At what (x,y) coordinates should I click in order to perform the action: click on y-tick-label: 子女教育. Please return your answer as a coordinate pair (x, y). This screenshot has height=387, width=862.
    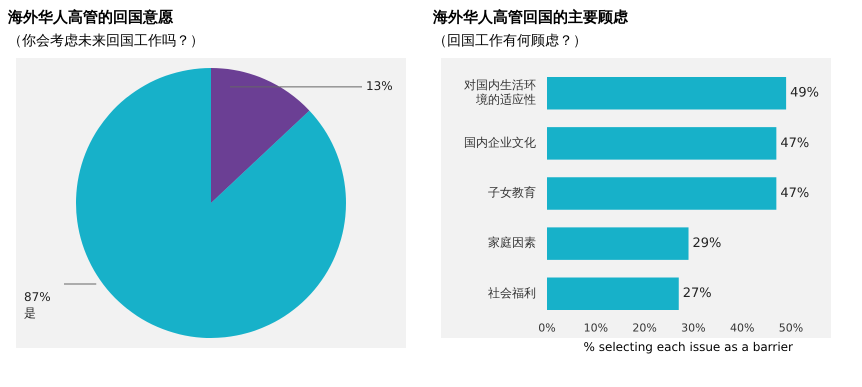
    Looking at the image, I should click on (512, 193).